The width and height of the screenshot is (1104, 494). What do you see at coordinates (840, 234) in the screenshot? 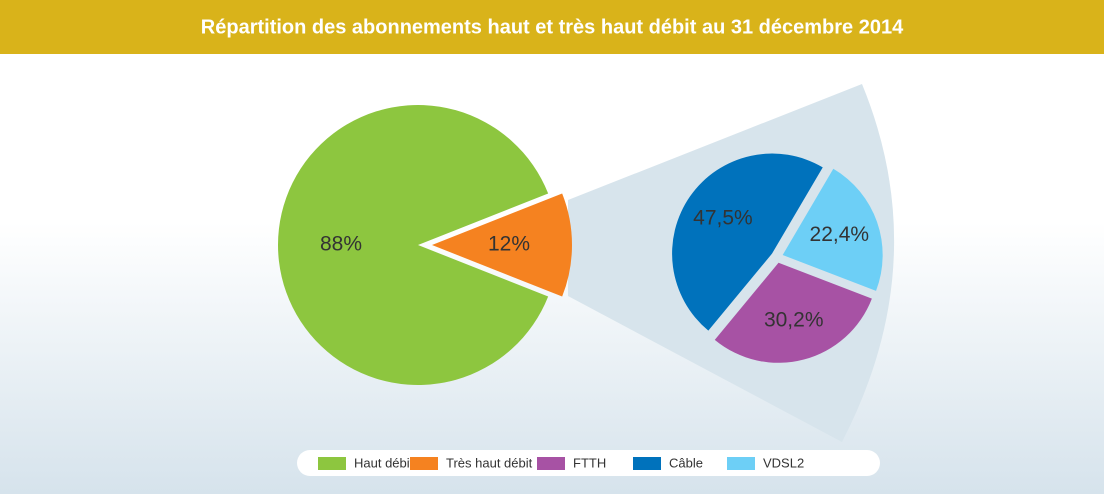
I see `data-label: 22,4%` at bounding box center [840, 234].